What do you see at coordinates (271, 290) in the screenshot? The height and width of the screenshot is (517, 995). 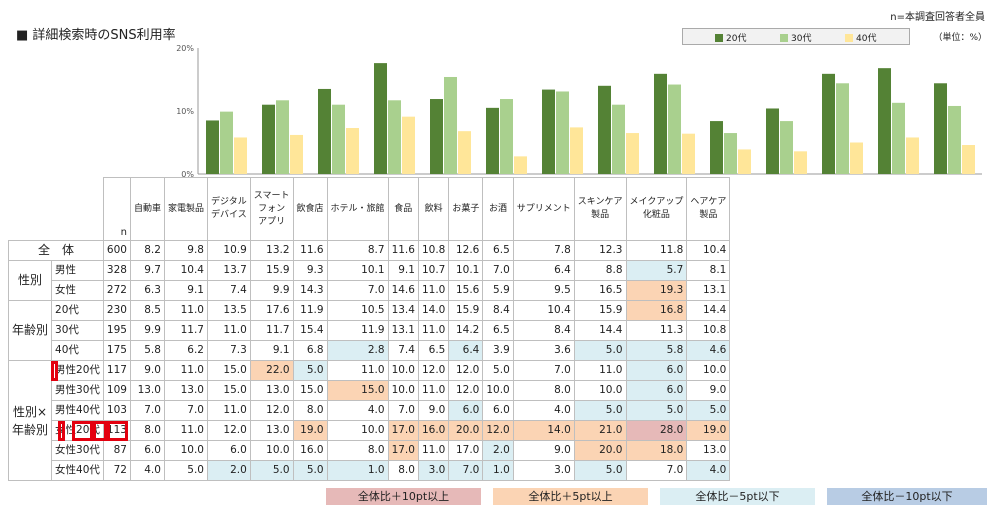 I see `table-cell: 9.9` at bounding box center [271, 290].